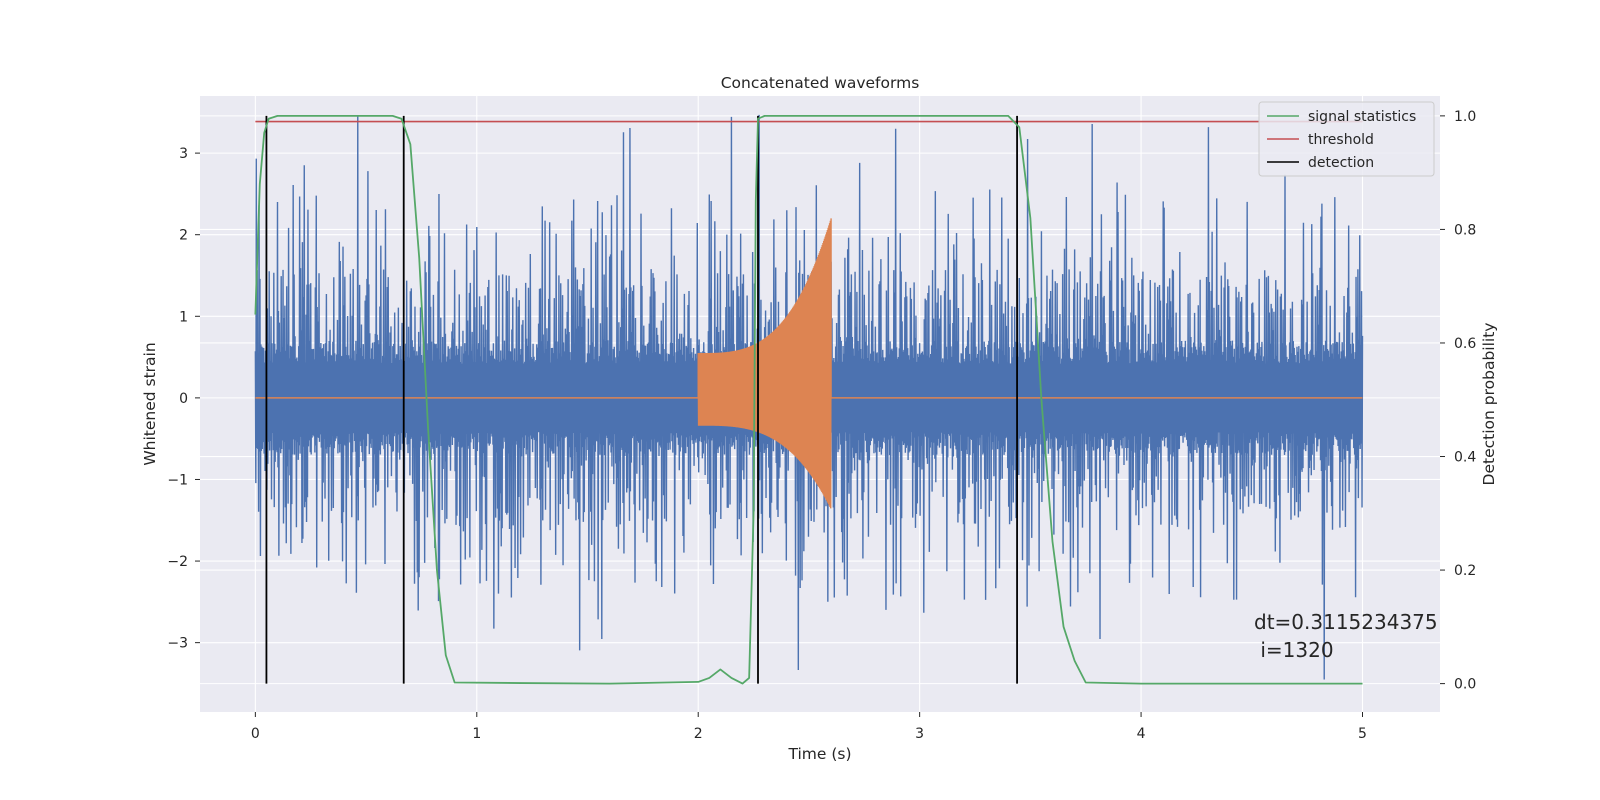 The image size is (1600, 800). I want to click on x-tick-label: 3, so click(919, 734).